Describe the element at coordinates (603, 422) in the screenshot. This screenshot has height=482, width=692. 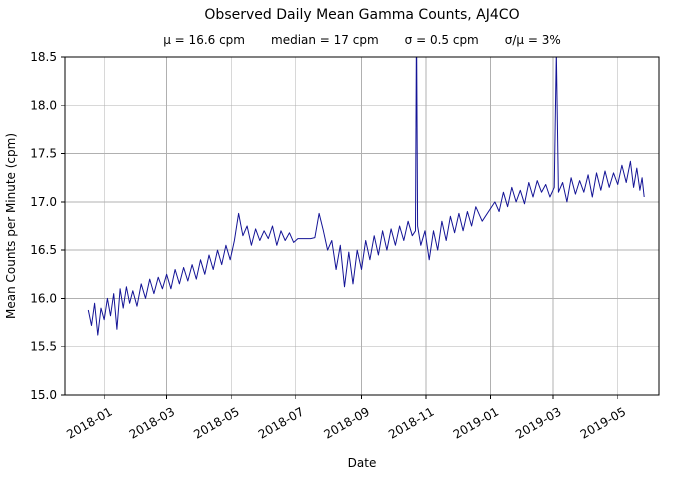
I see `x-tick-label: 2019-05` at that location.